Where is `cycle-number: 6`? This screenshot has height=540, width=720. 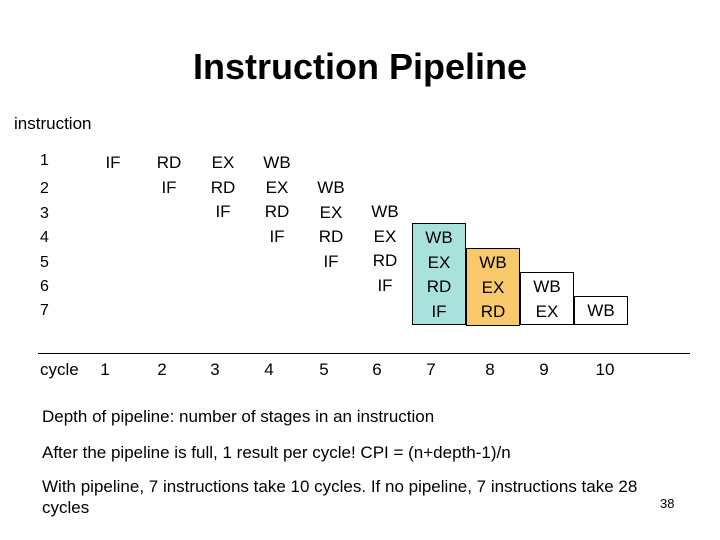 cycle-number: 6 is located at coordinates (377, 369).